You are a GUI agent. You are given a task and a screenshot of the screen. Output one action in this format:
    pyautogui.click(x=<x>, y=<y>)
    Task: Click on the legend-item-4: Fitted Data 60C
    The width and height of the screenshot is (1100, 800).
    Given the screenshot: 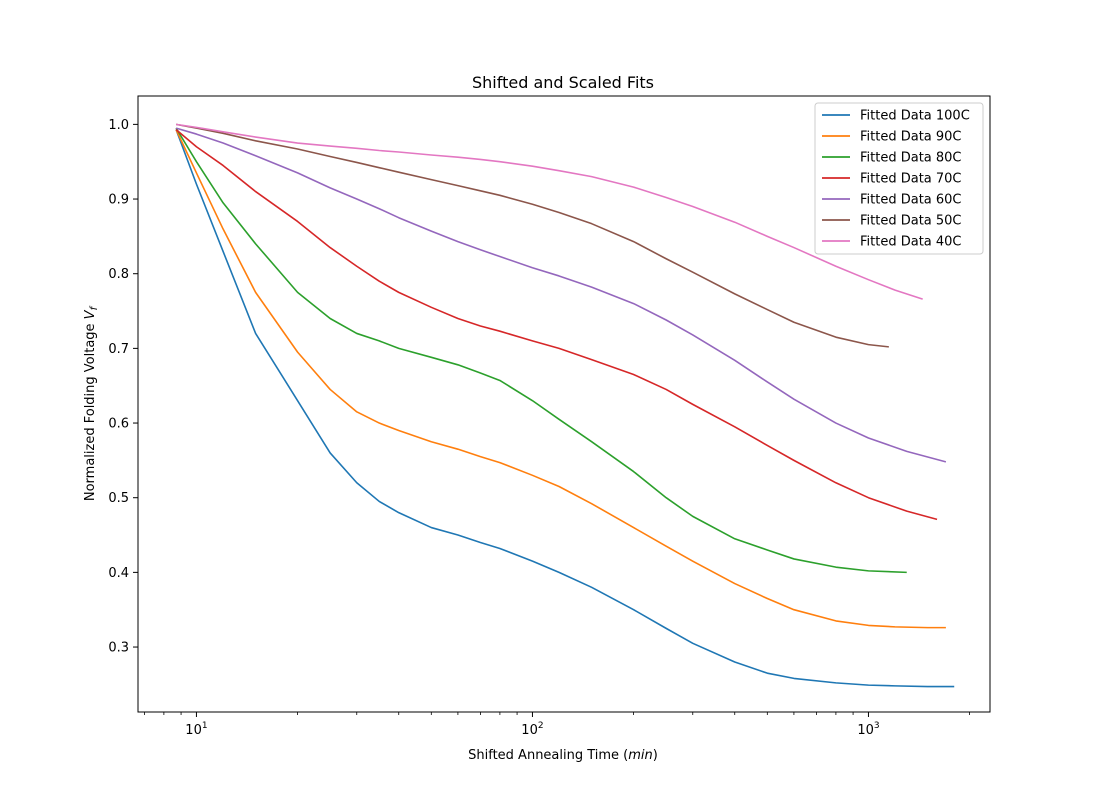 What is the action you would take?
    pyautogui.click(x=892, y=200)
    